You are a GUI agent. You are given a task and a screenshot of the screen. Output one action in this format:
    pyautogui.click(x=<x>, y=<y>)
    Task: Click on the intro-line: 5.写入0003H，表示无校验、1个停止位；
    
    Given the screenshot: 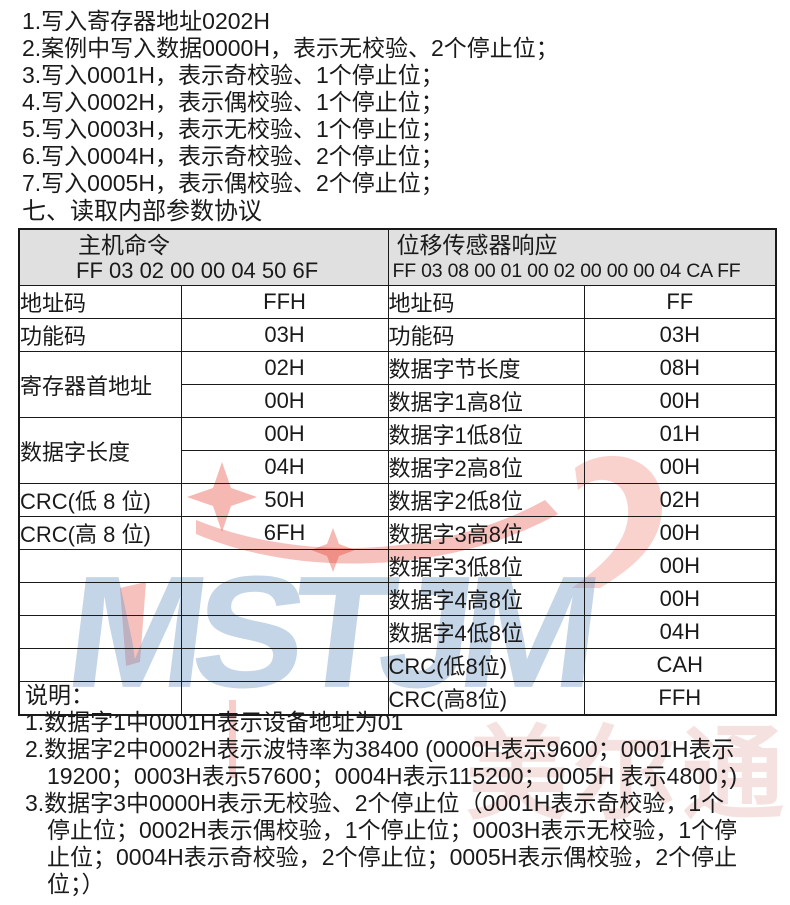 What is the action you would take?
    pyautogui.click(x=233, y=129)
    